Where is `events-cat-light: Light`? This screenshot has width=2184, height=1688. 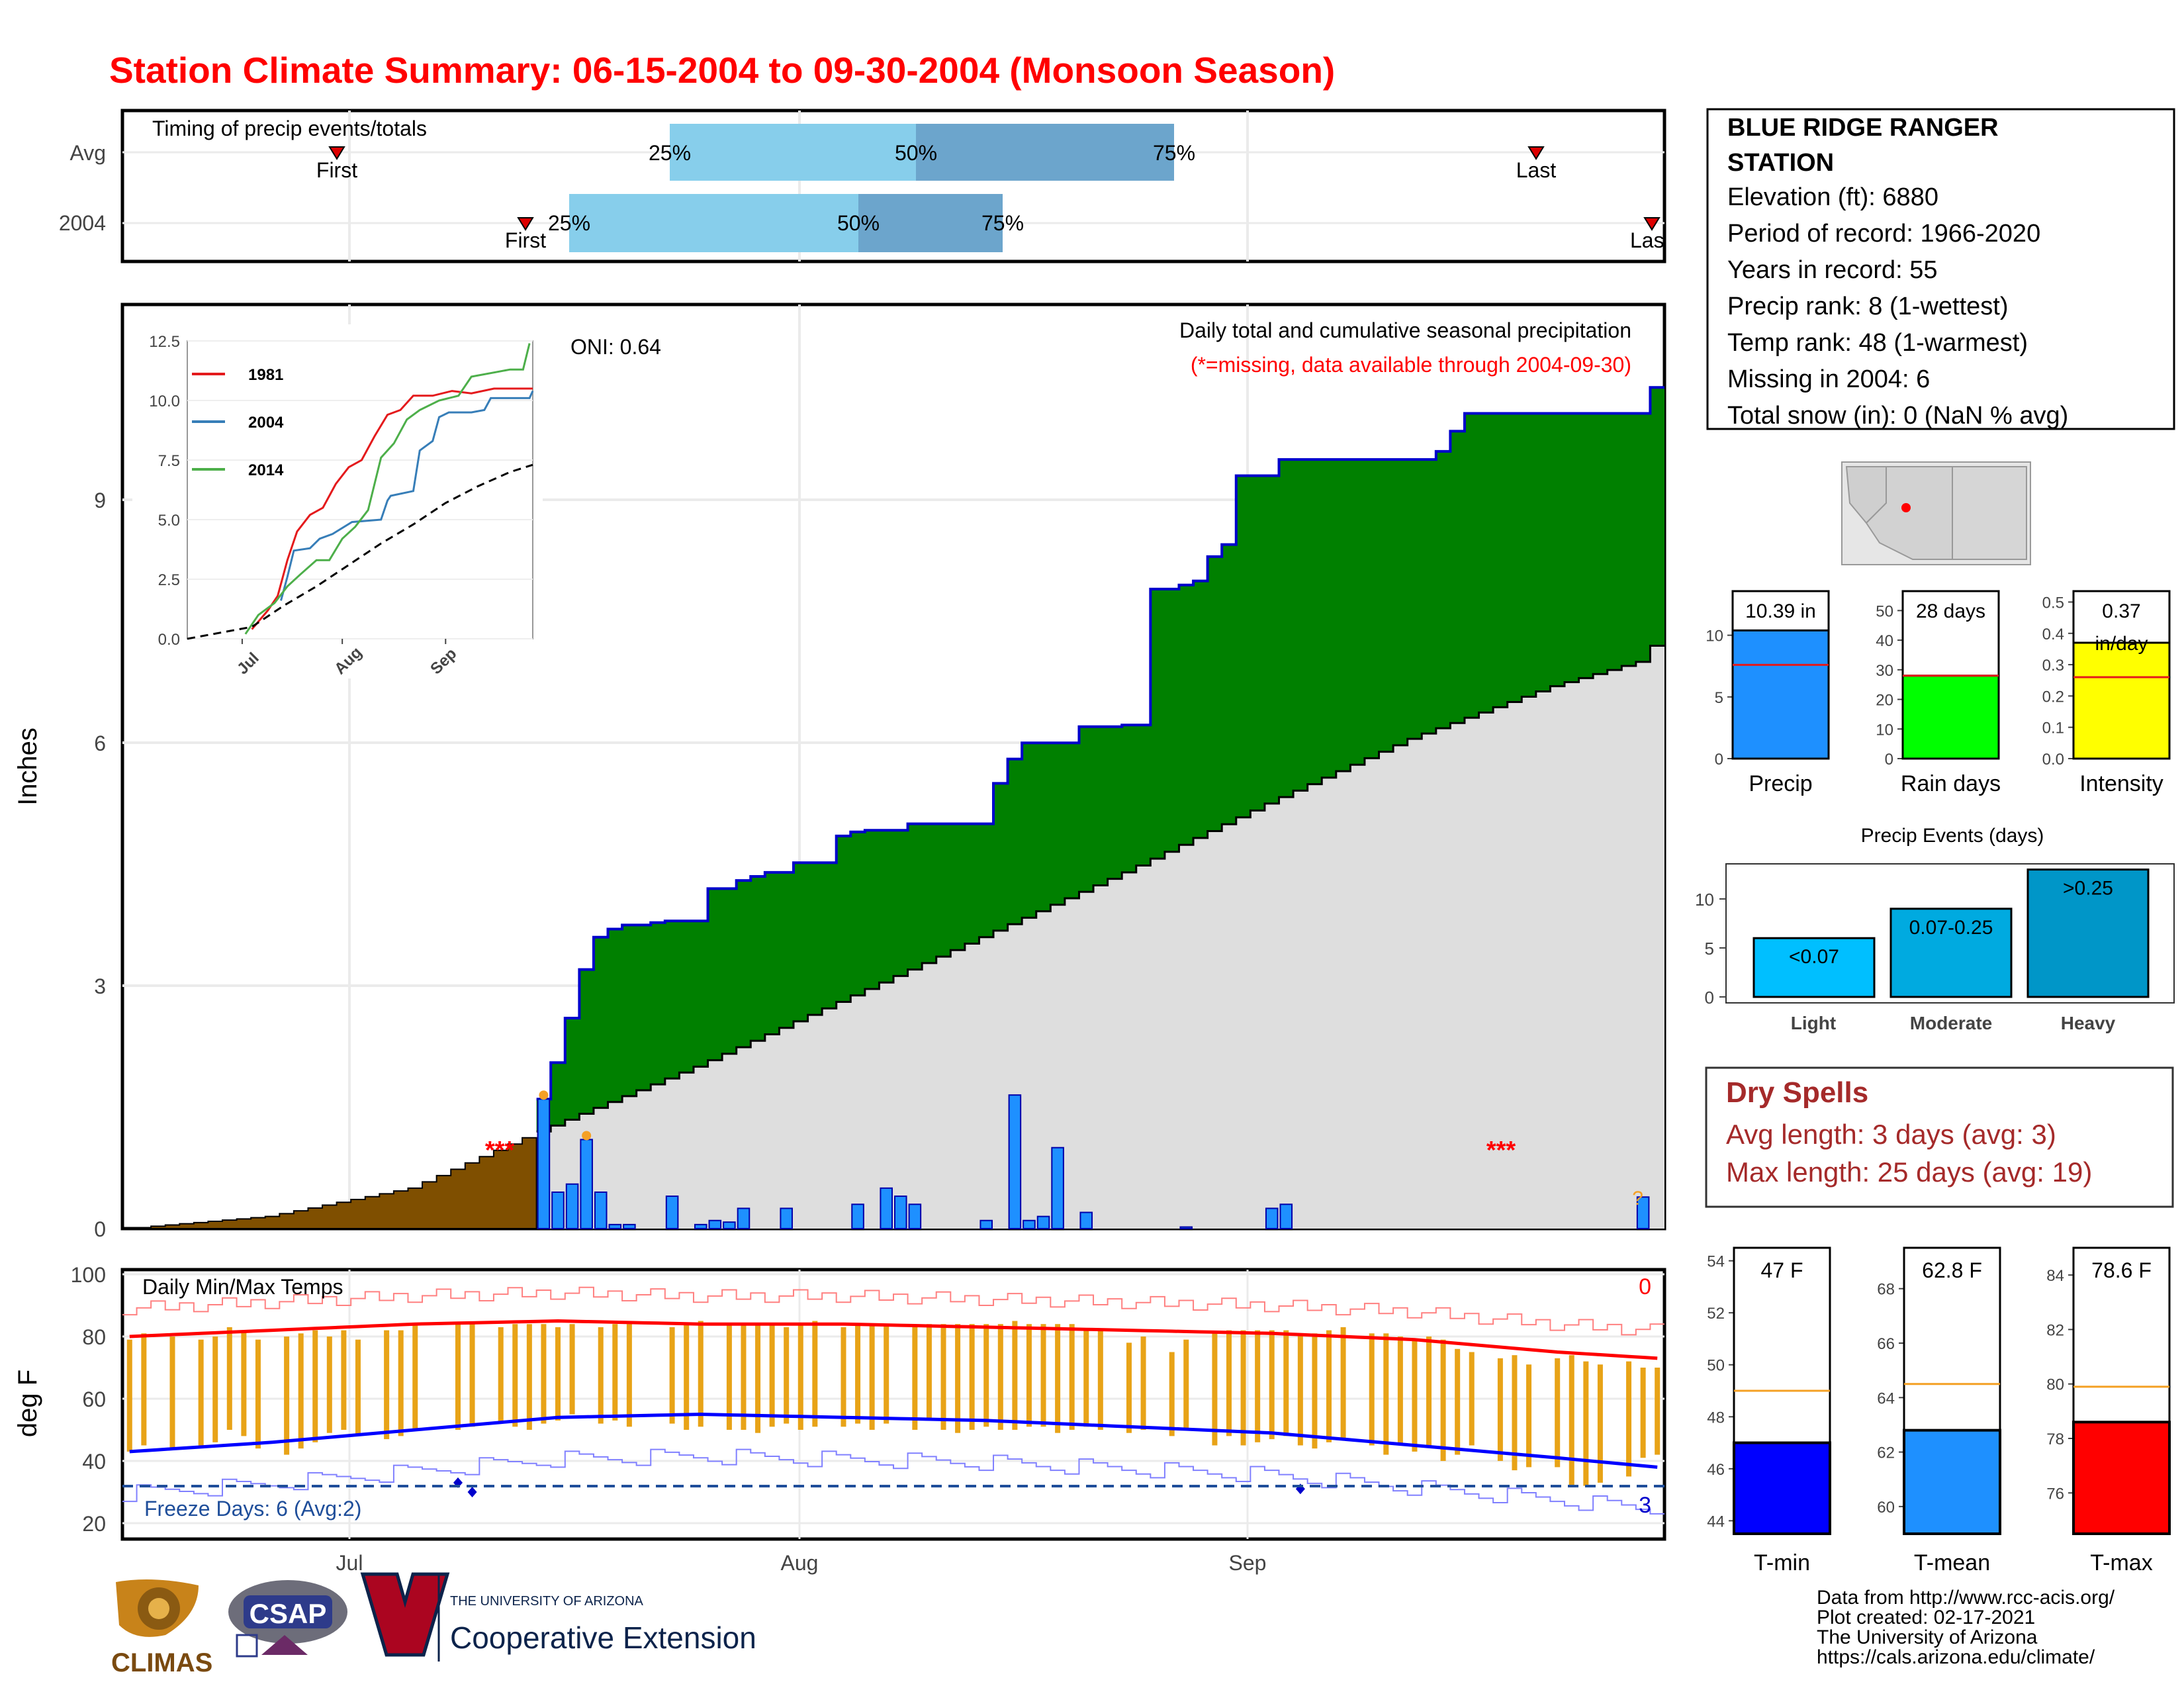 events-cat-light: Light is located at coordinates (1814, 1023).